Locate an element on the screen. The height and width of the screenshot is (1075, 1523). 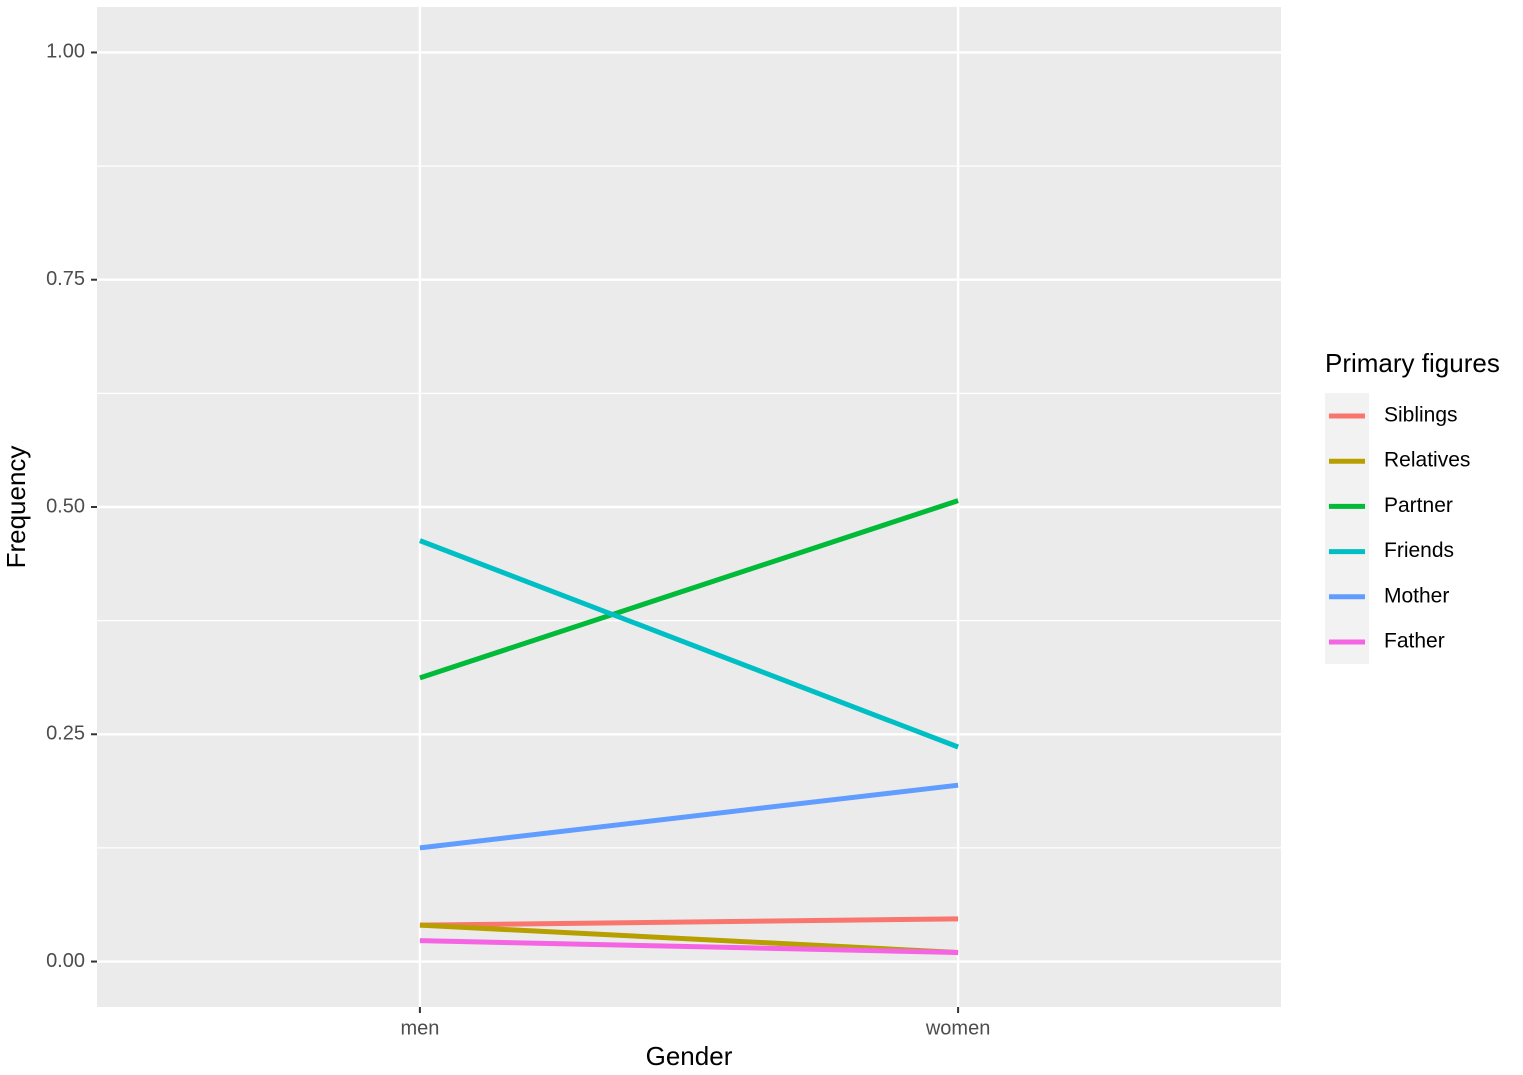
legend-keys-bg is located at coordinates (1347, 528).